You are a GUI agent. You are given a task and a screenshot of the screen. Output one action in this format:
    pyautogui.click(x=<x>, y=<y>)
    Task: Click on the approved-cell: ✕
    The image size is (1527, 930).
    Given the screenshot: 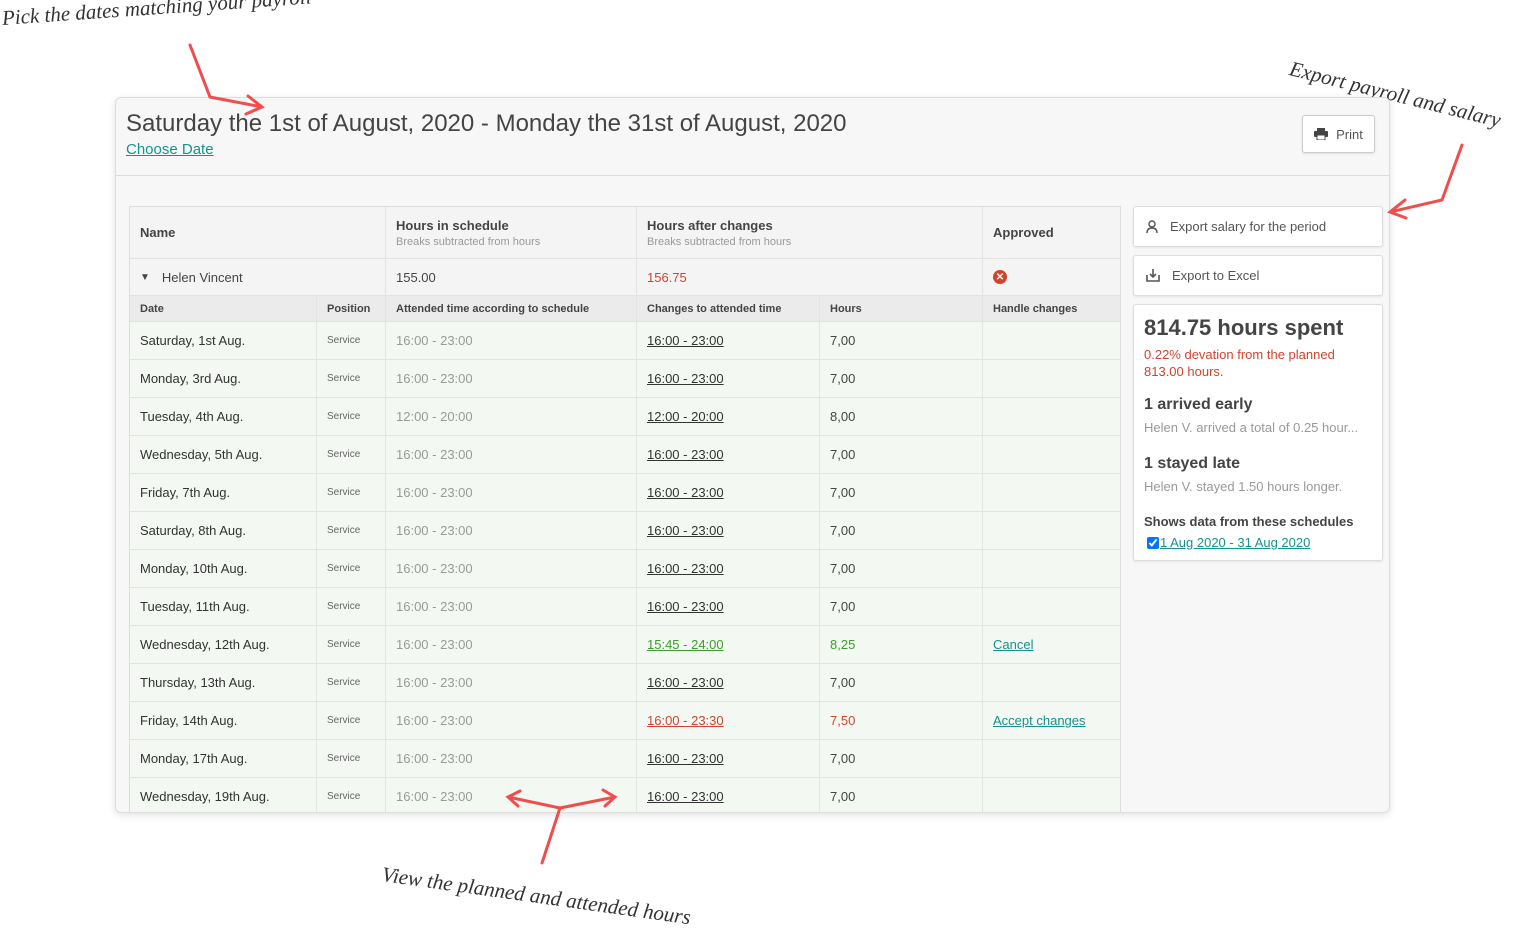 What is the action you would take?
    pyautogui.click(x=1051, y=277)
    